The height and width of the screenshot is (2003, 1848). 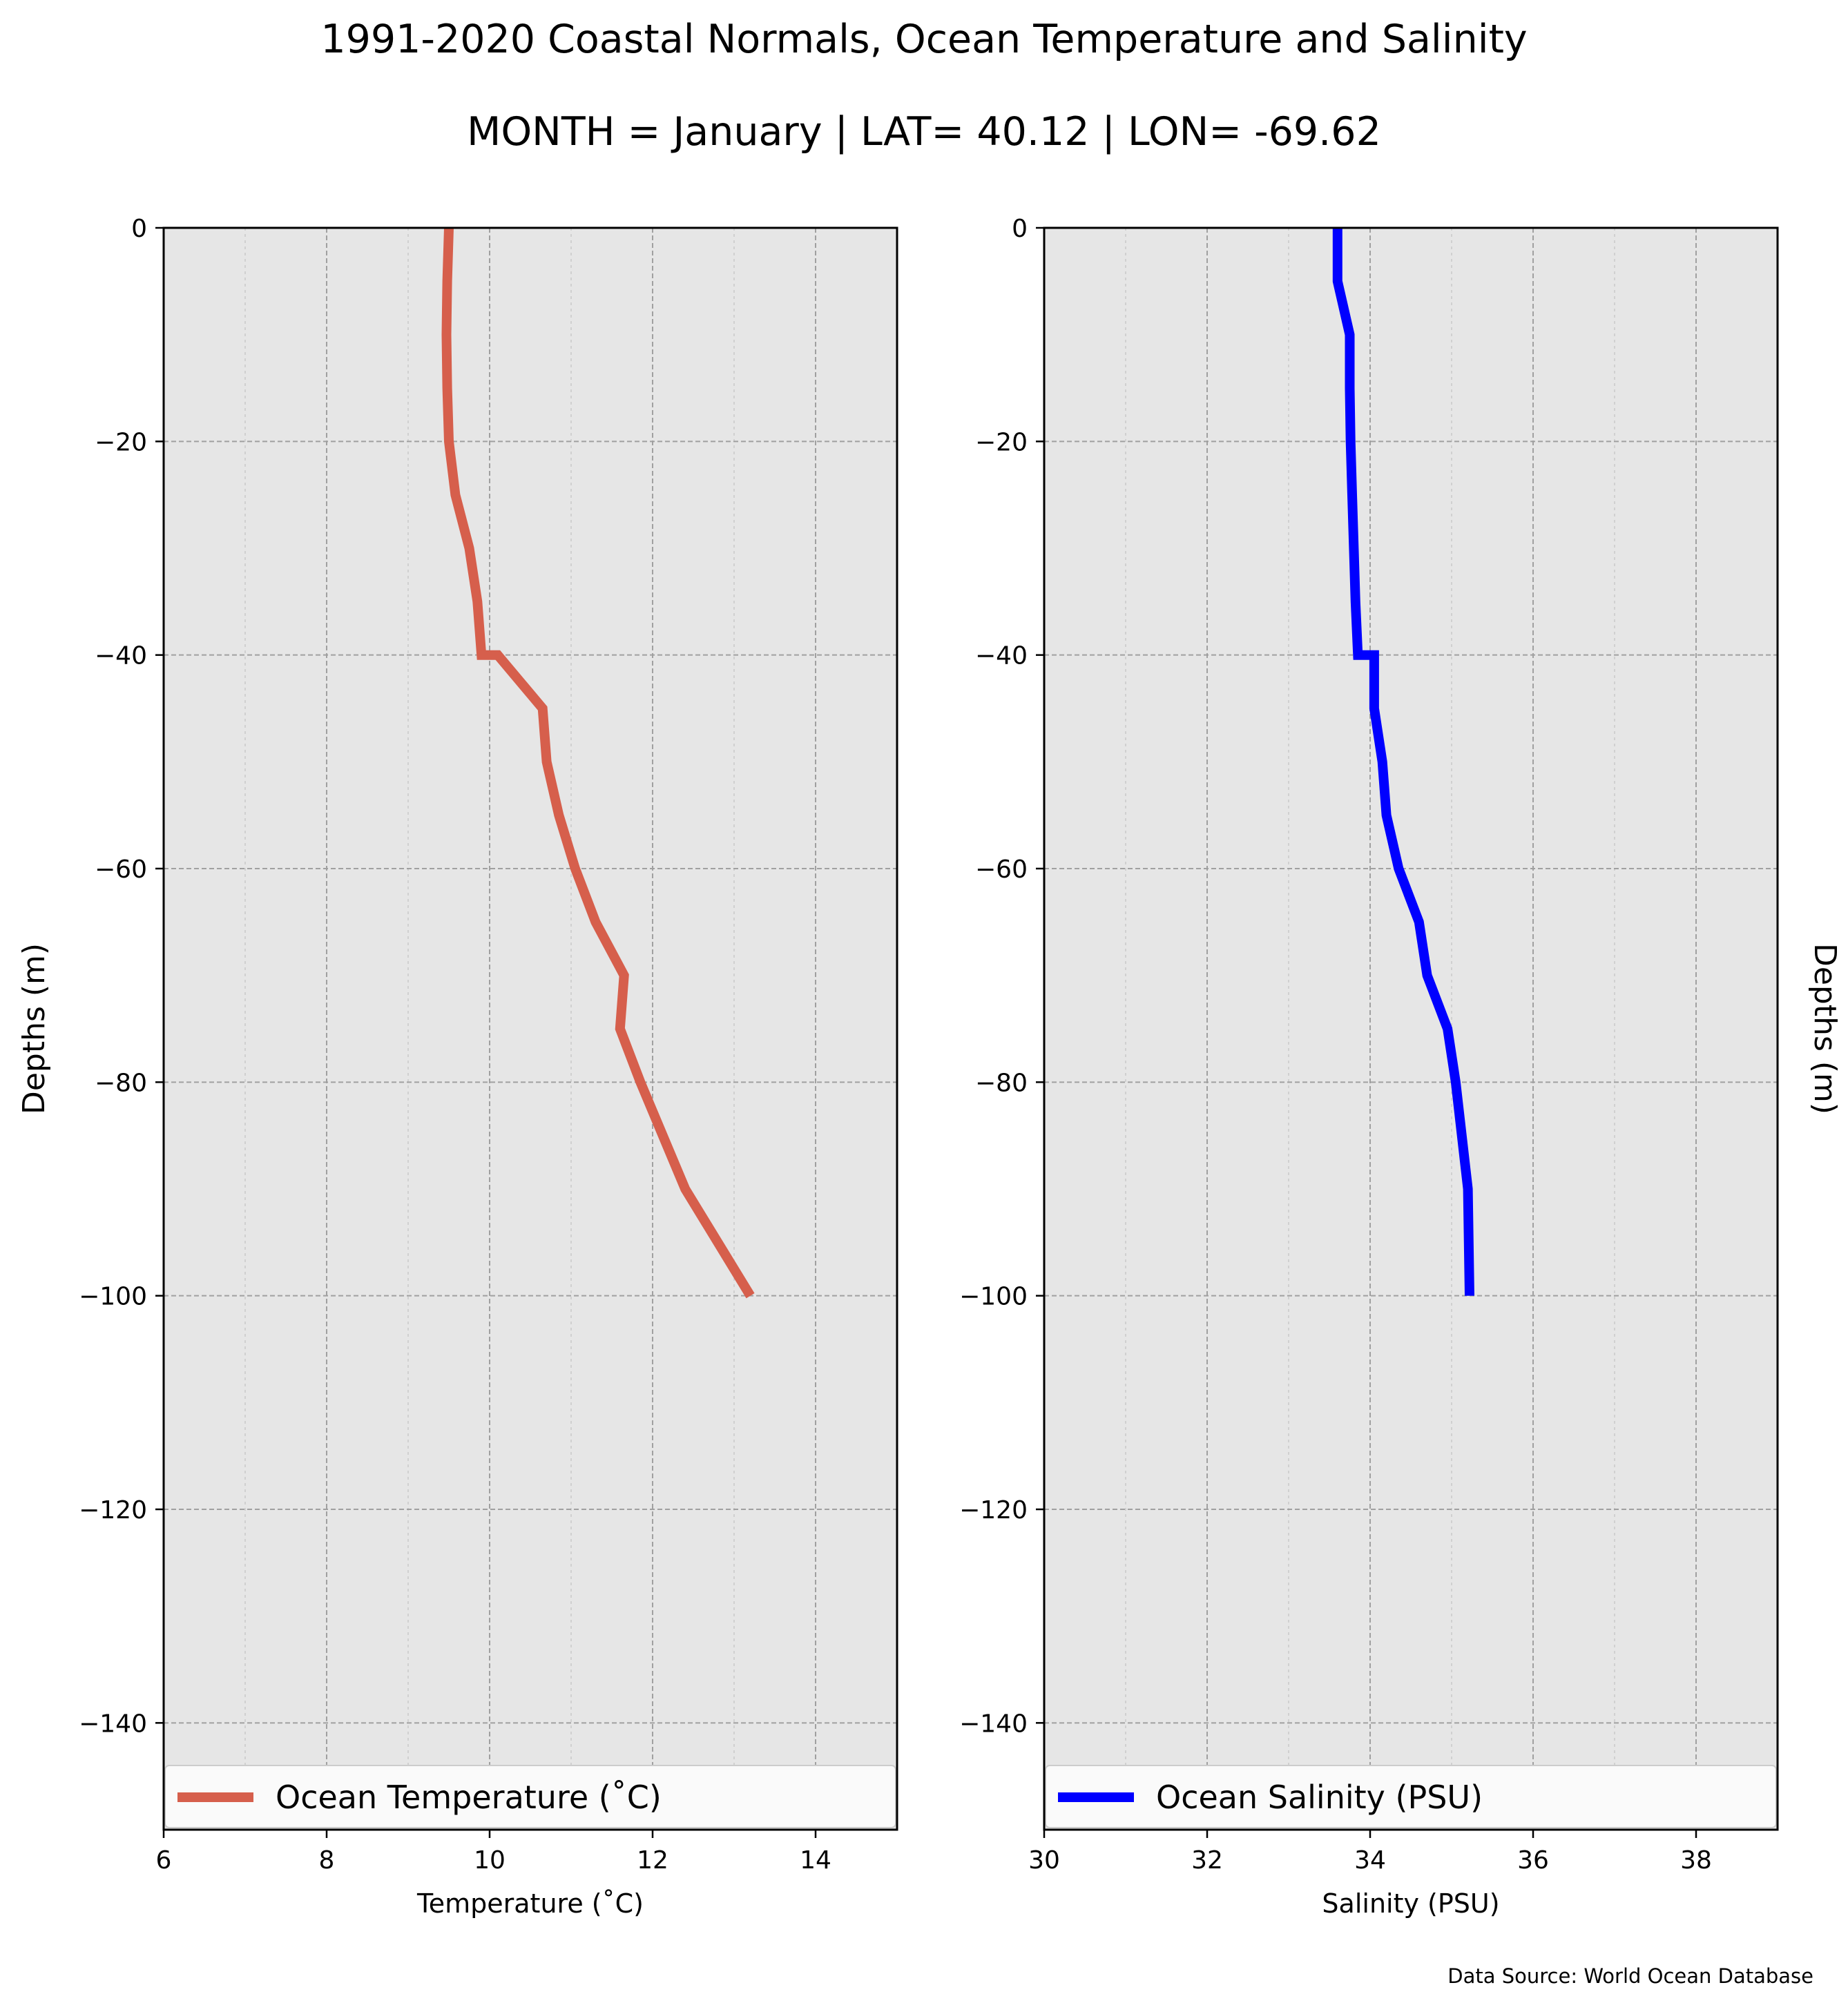 What do you see at coordinates (1630, 1976) in the screenshot?
I see `data-source-note: Data Source: World Ocean Database` at bounding box center [1630, 1976].